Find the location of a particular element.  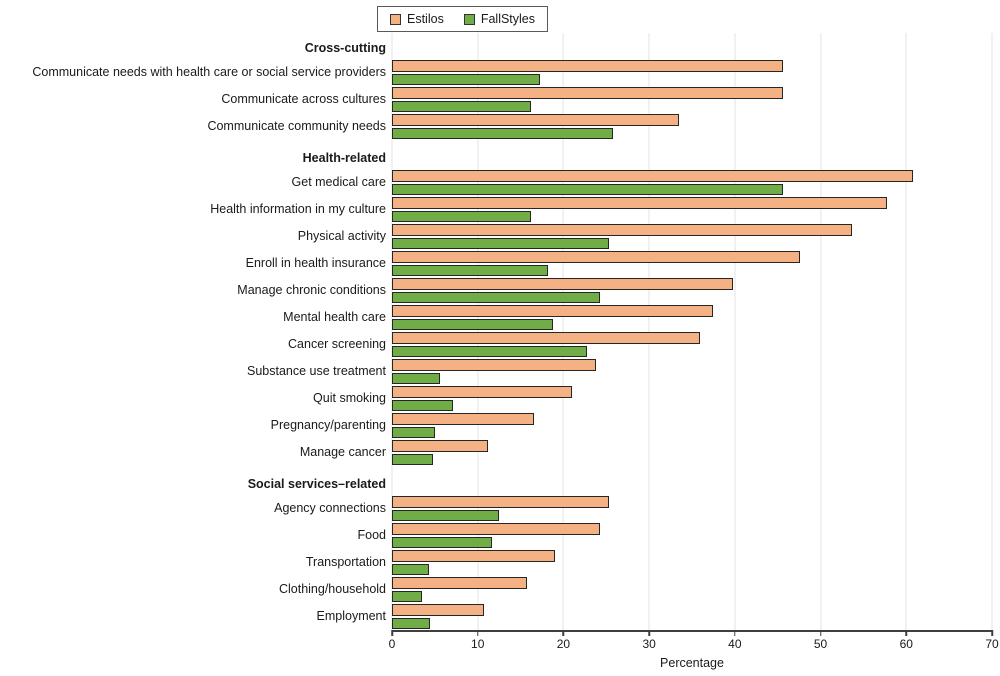

category-label: Transportation is located at coordinates (345, 562).